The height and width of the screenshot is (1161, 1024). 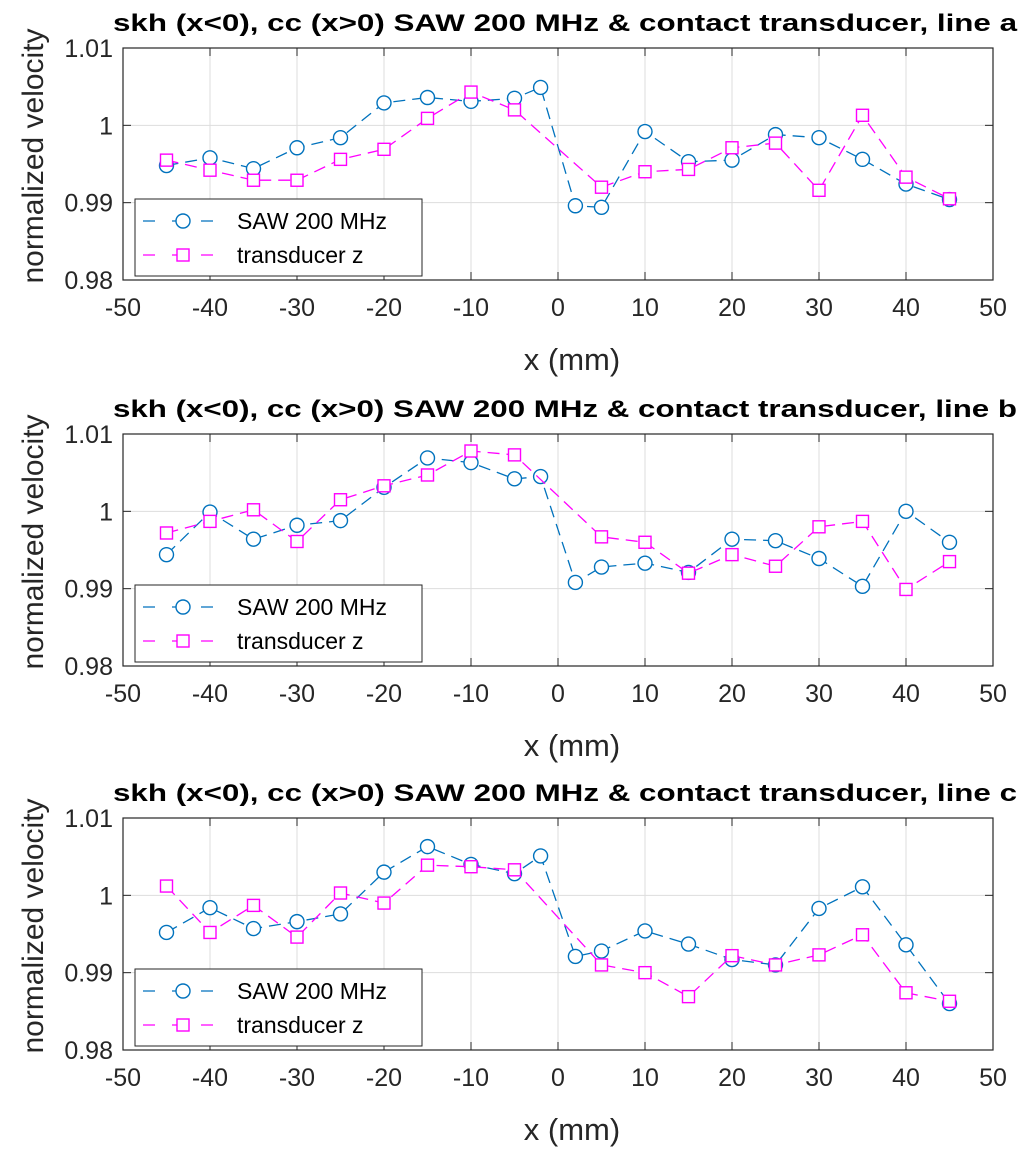 I want to click on legend: SAW 200 MHz transducer z, so click(x=278, y=237).